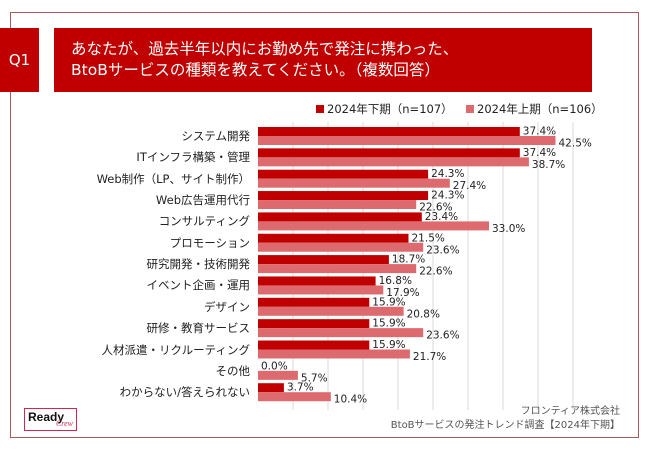 The image size is (650, 450). What do you see at coordinates (255, 70) in the screenshot?
I see `question-title-line2: BtoBサービスの種類を教えてください。（複数回答）` at bounding box center [255, 70].